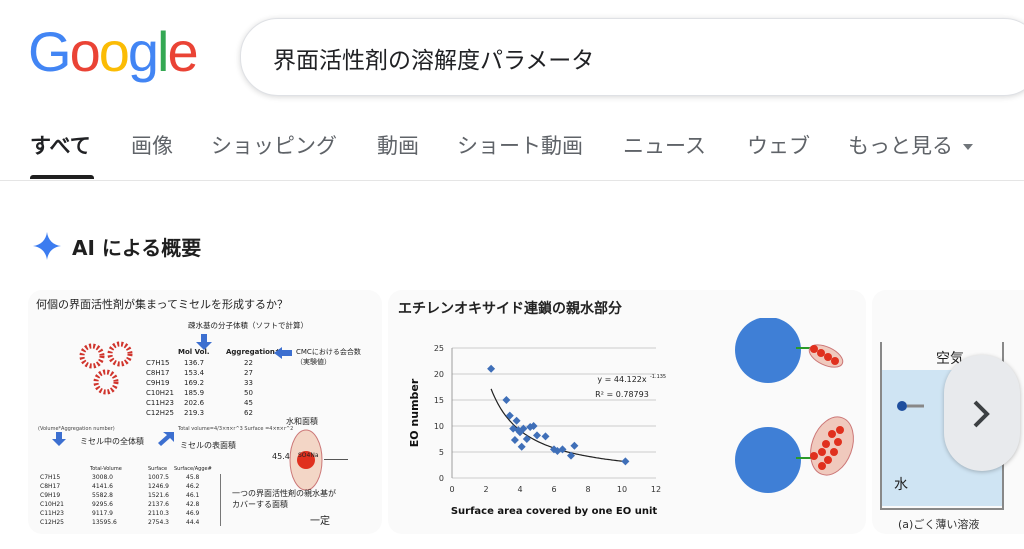 This screenshot has height=549, width=1024. What do you see at coordinates (260, 504) in the screenshot?
I see `note-line-2: カバーする面積` at bounding box center [260, 504].